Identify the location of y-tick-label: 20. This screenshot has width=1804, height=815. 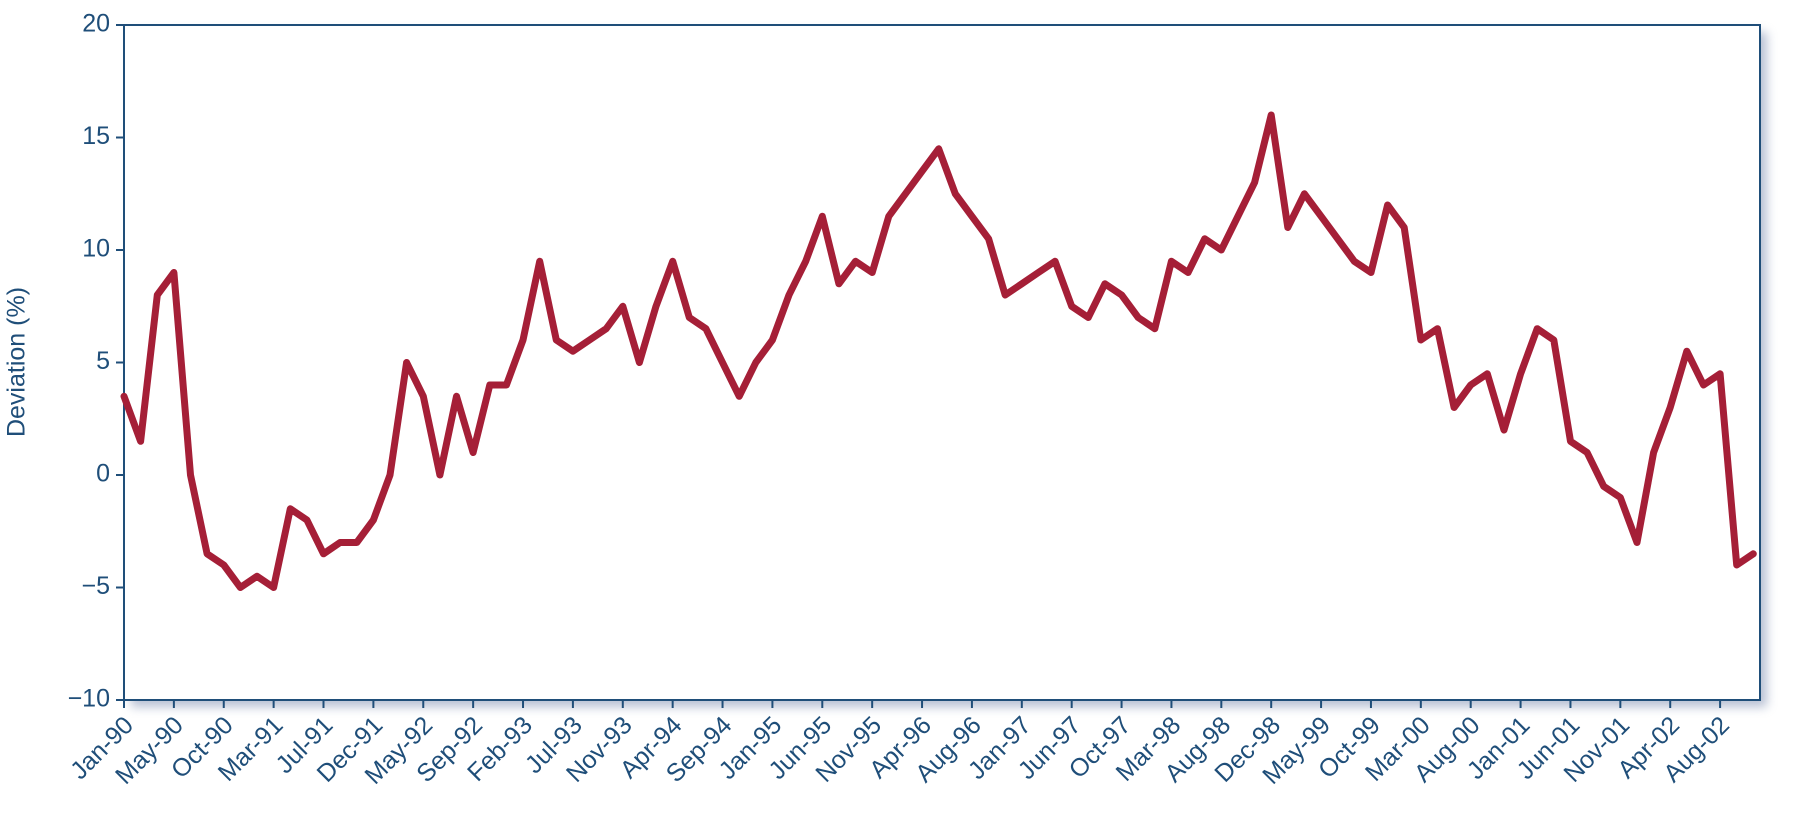
(96, 24).